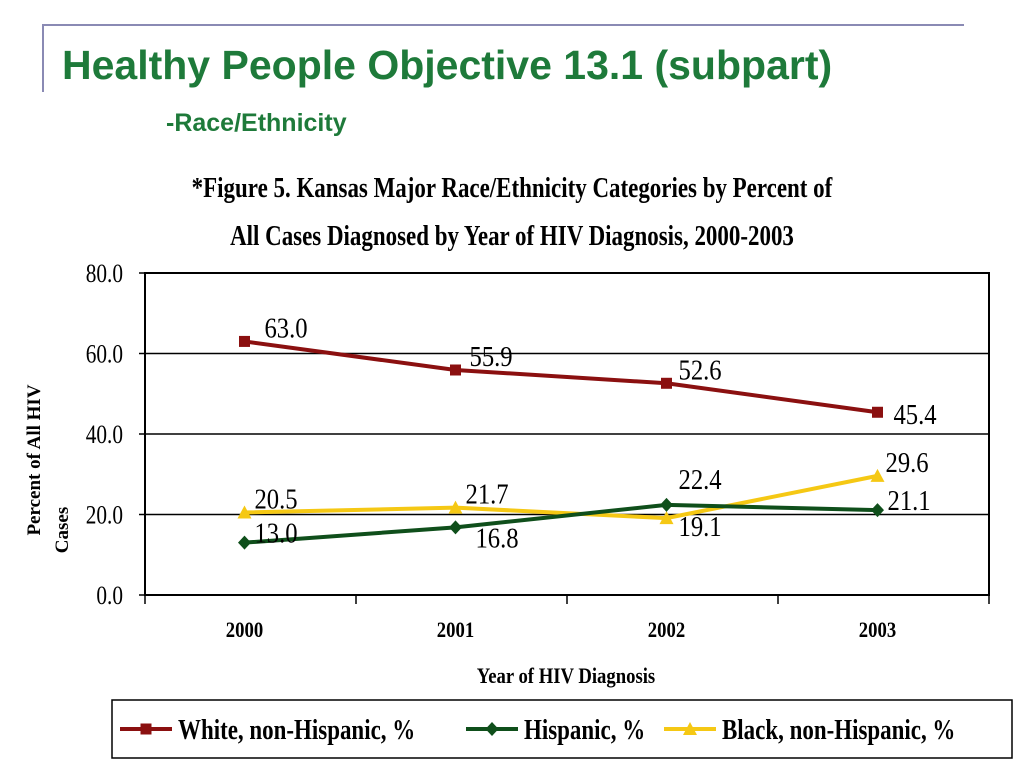 This screenshot has width=1024, height=768. What do you see at coordinates (447, 65) in the screenshot?
I see `slide-title: Healthy People Objective 13.1 (subpart)` at bounding box center [447, 65].